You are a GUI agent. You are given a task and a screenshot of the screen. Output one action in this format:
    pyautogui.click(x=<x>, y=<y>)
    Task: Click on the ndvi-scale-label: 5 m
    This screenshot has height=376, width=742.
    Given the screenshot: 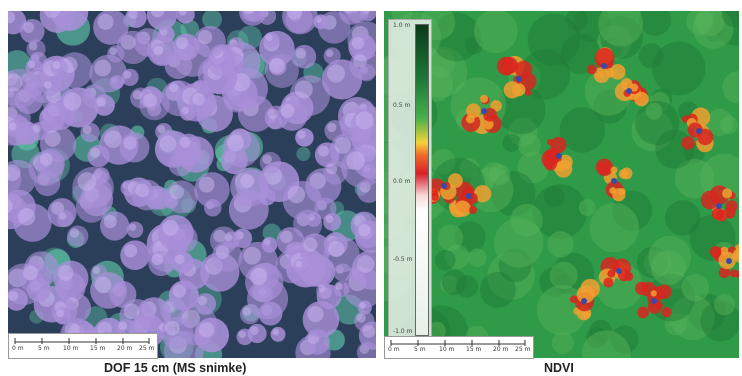 What is the action you would take?
    pyautogui.click(x=420, y=349)
    